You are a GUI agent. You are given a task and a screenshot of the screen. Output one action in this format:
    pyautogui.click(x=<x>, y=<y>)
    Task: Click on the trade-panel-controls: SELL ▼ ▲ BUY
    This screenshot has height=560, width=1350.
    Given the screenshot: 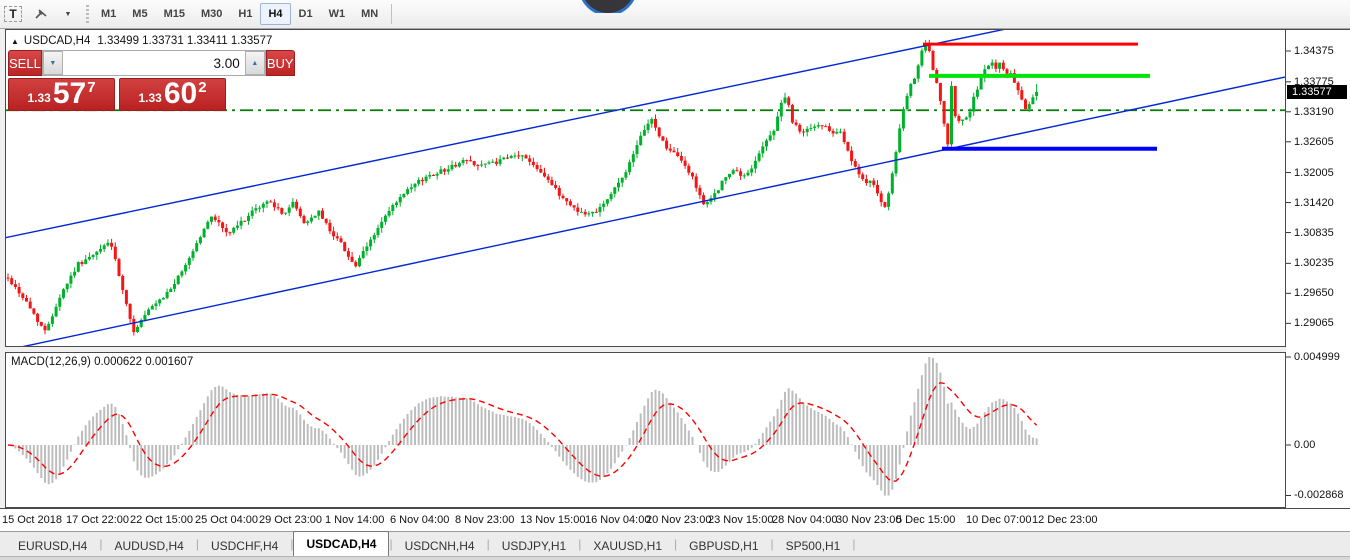 What is the action you would take?
    pyautogui.click(x=151, y=63)
    